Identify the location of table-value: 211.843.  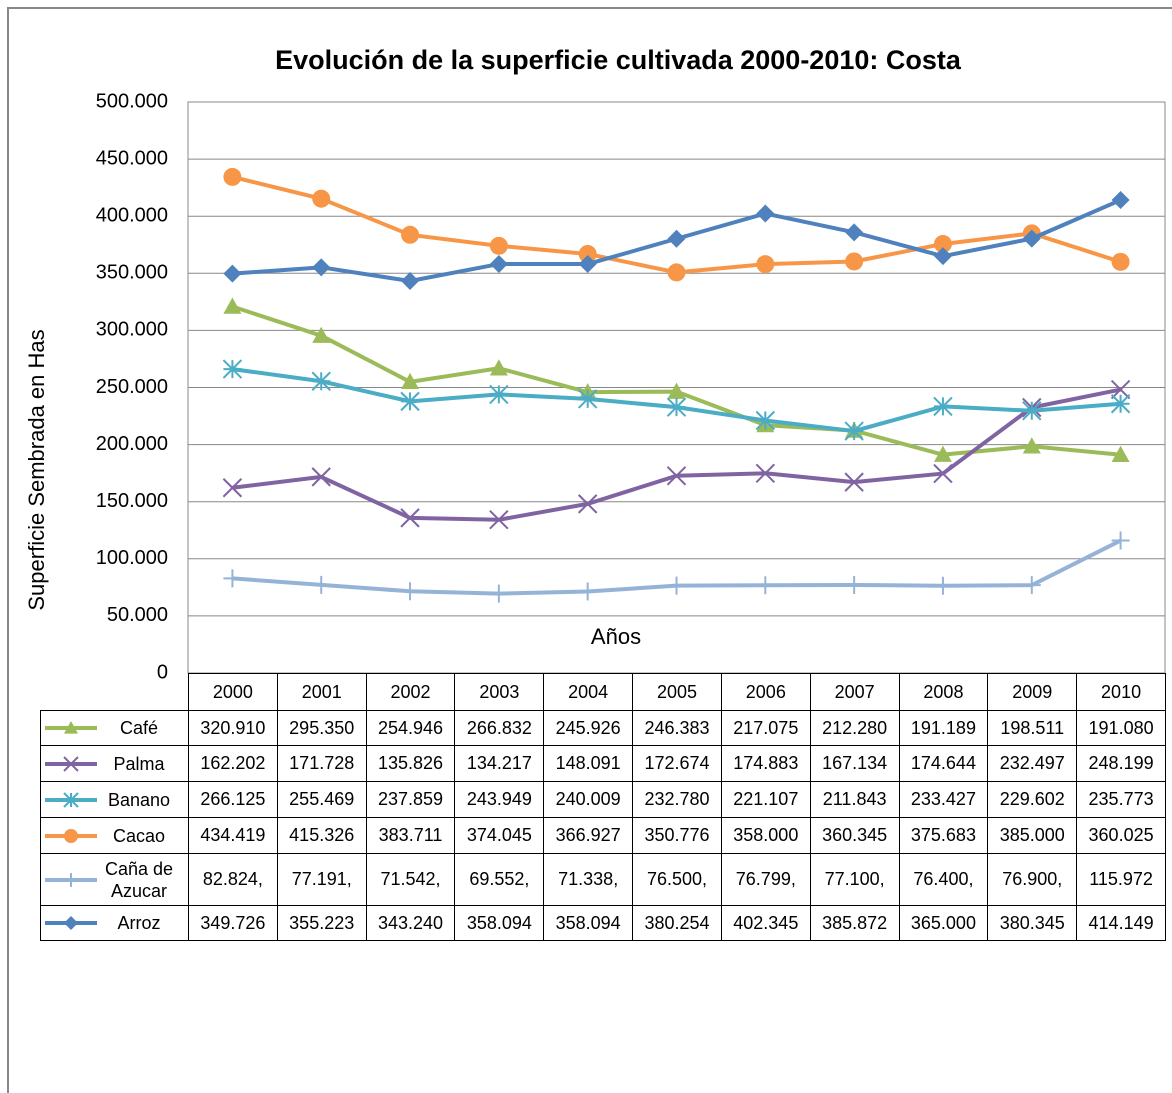
(854, 799).